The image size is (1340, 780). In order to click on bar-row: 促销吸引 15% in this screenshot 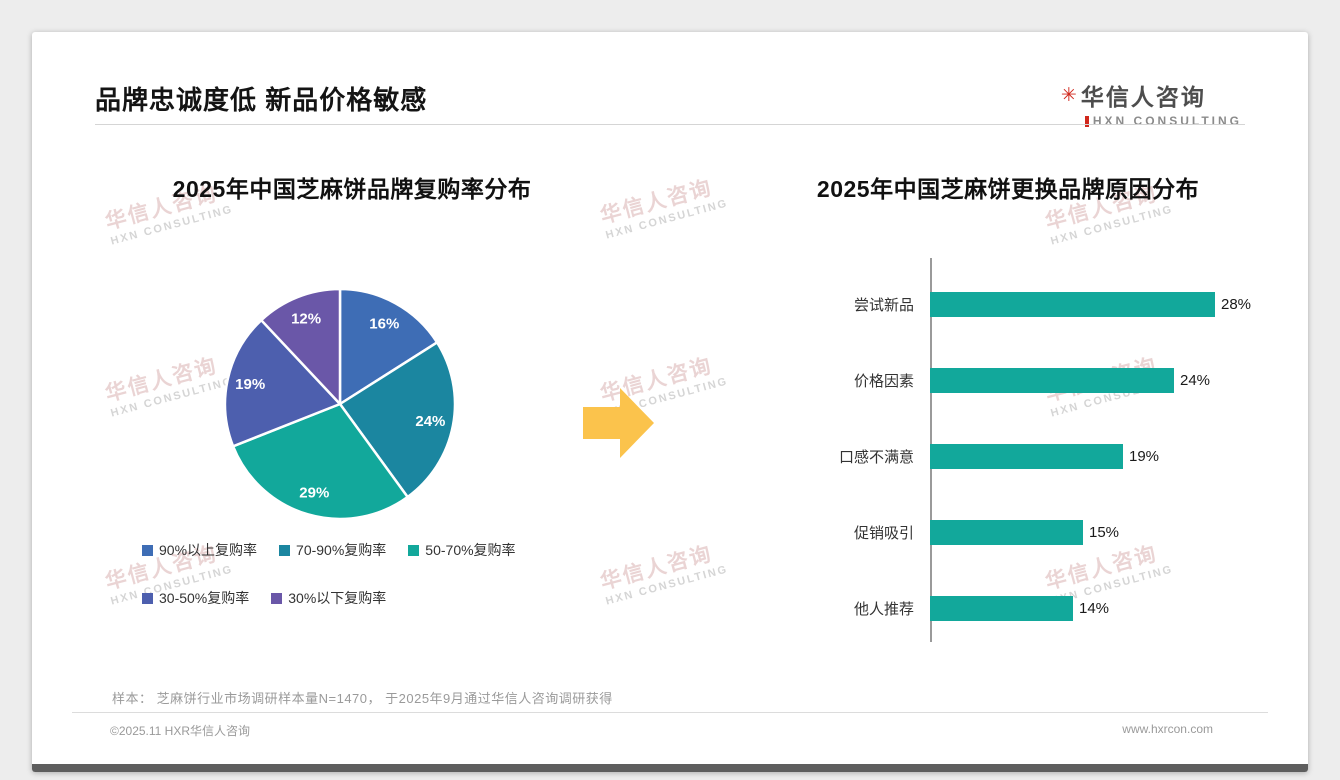, I will do `click(1032, 532)`.